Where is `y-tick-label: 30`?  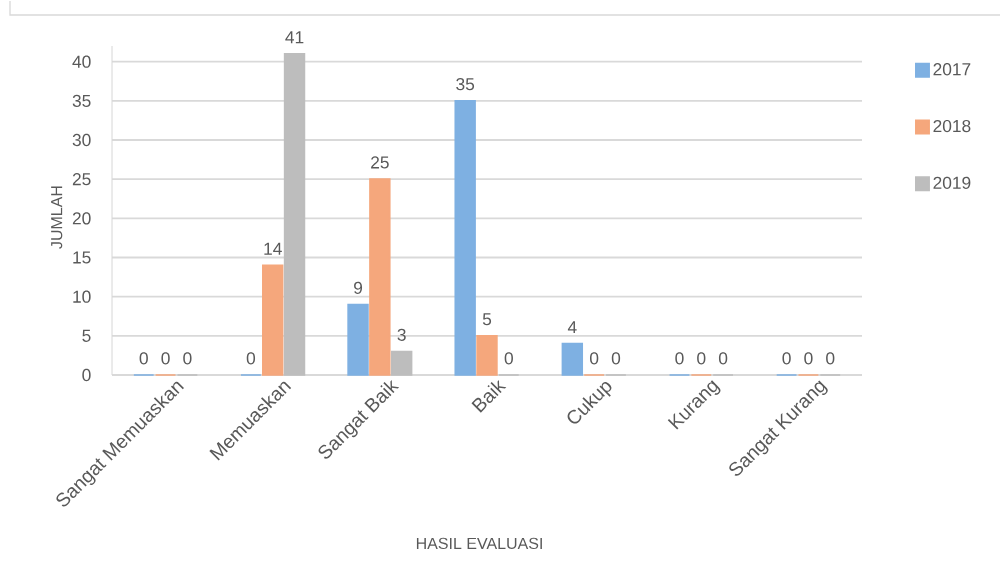
y-tick-label: 30 is located at coordinates (81, 140).